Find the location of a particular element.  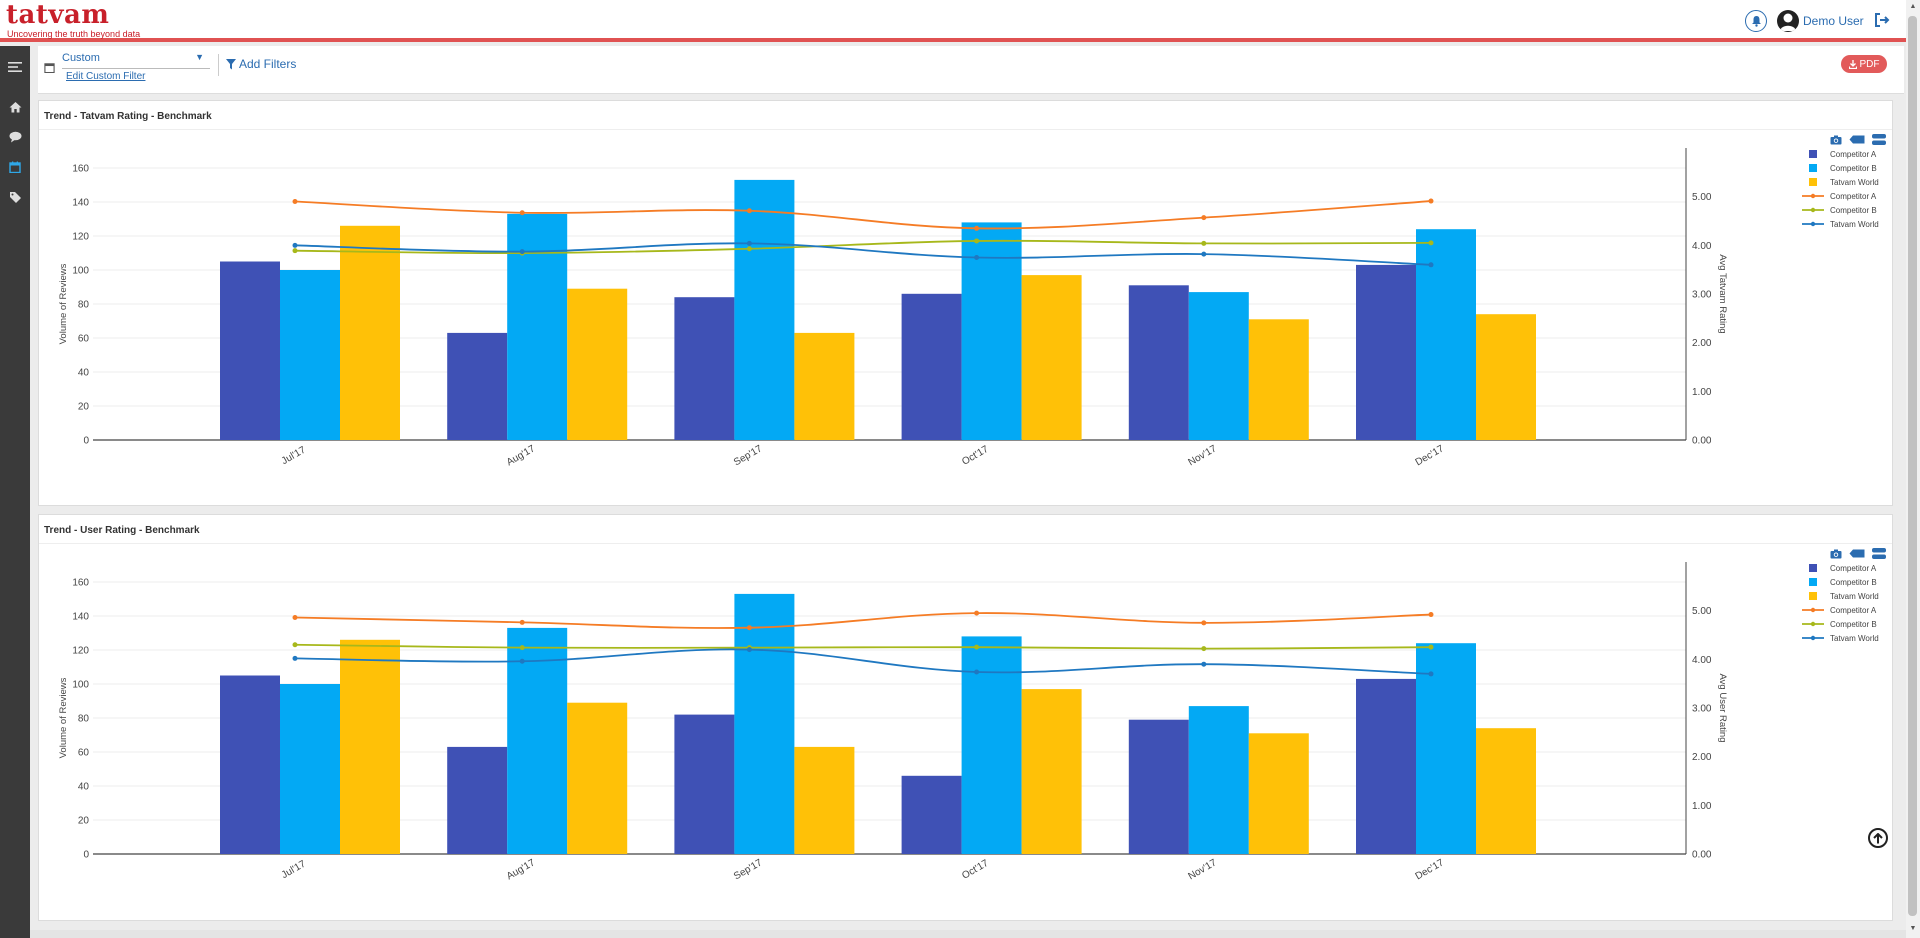

logout-icon is located at coordinates (1883, 21).